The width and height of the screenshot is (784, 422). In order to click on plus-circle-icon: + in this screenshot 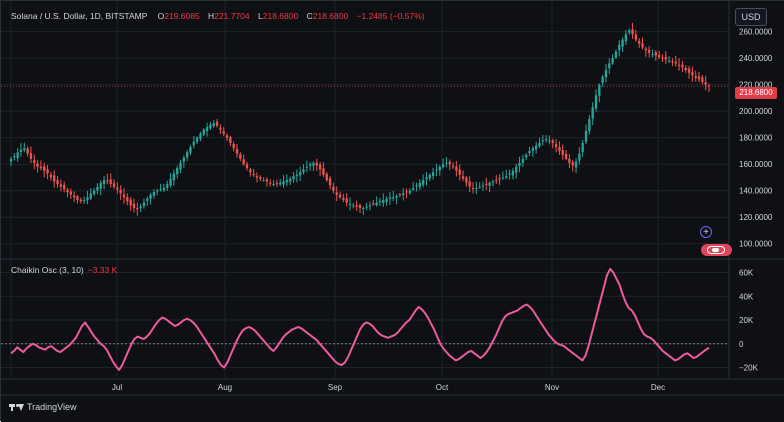, I will do `click(706, 232)`.